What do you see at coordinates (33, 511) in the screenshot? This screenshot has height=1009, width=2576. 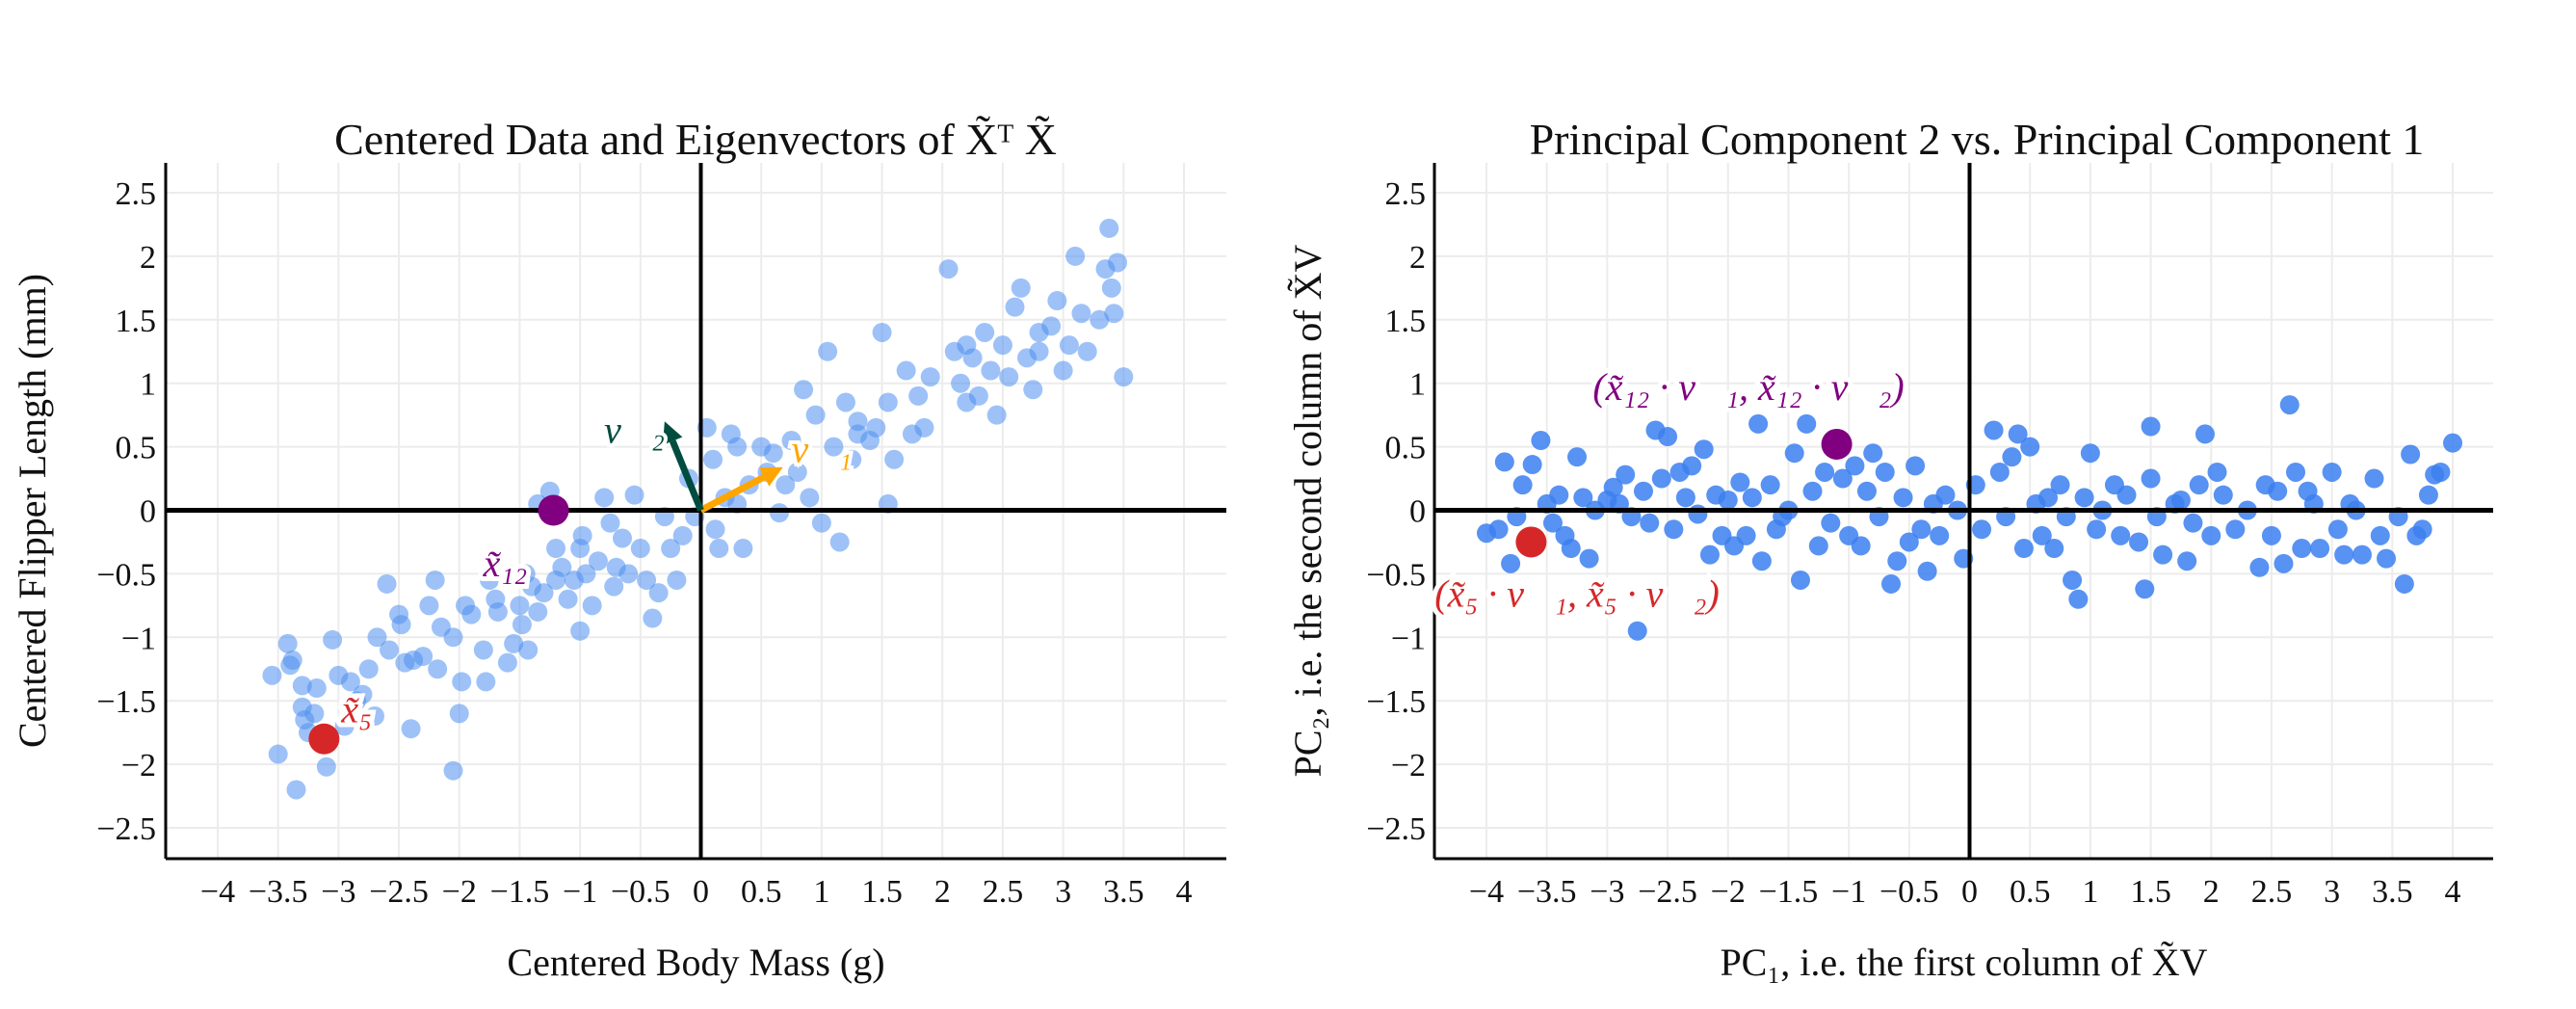 I see `y-axis-label: Centered Flipper Length (mm)` at bounding box center [33, 511].